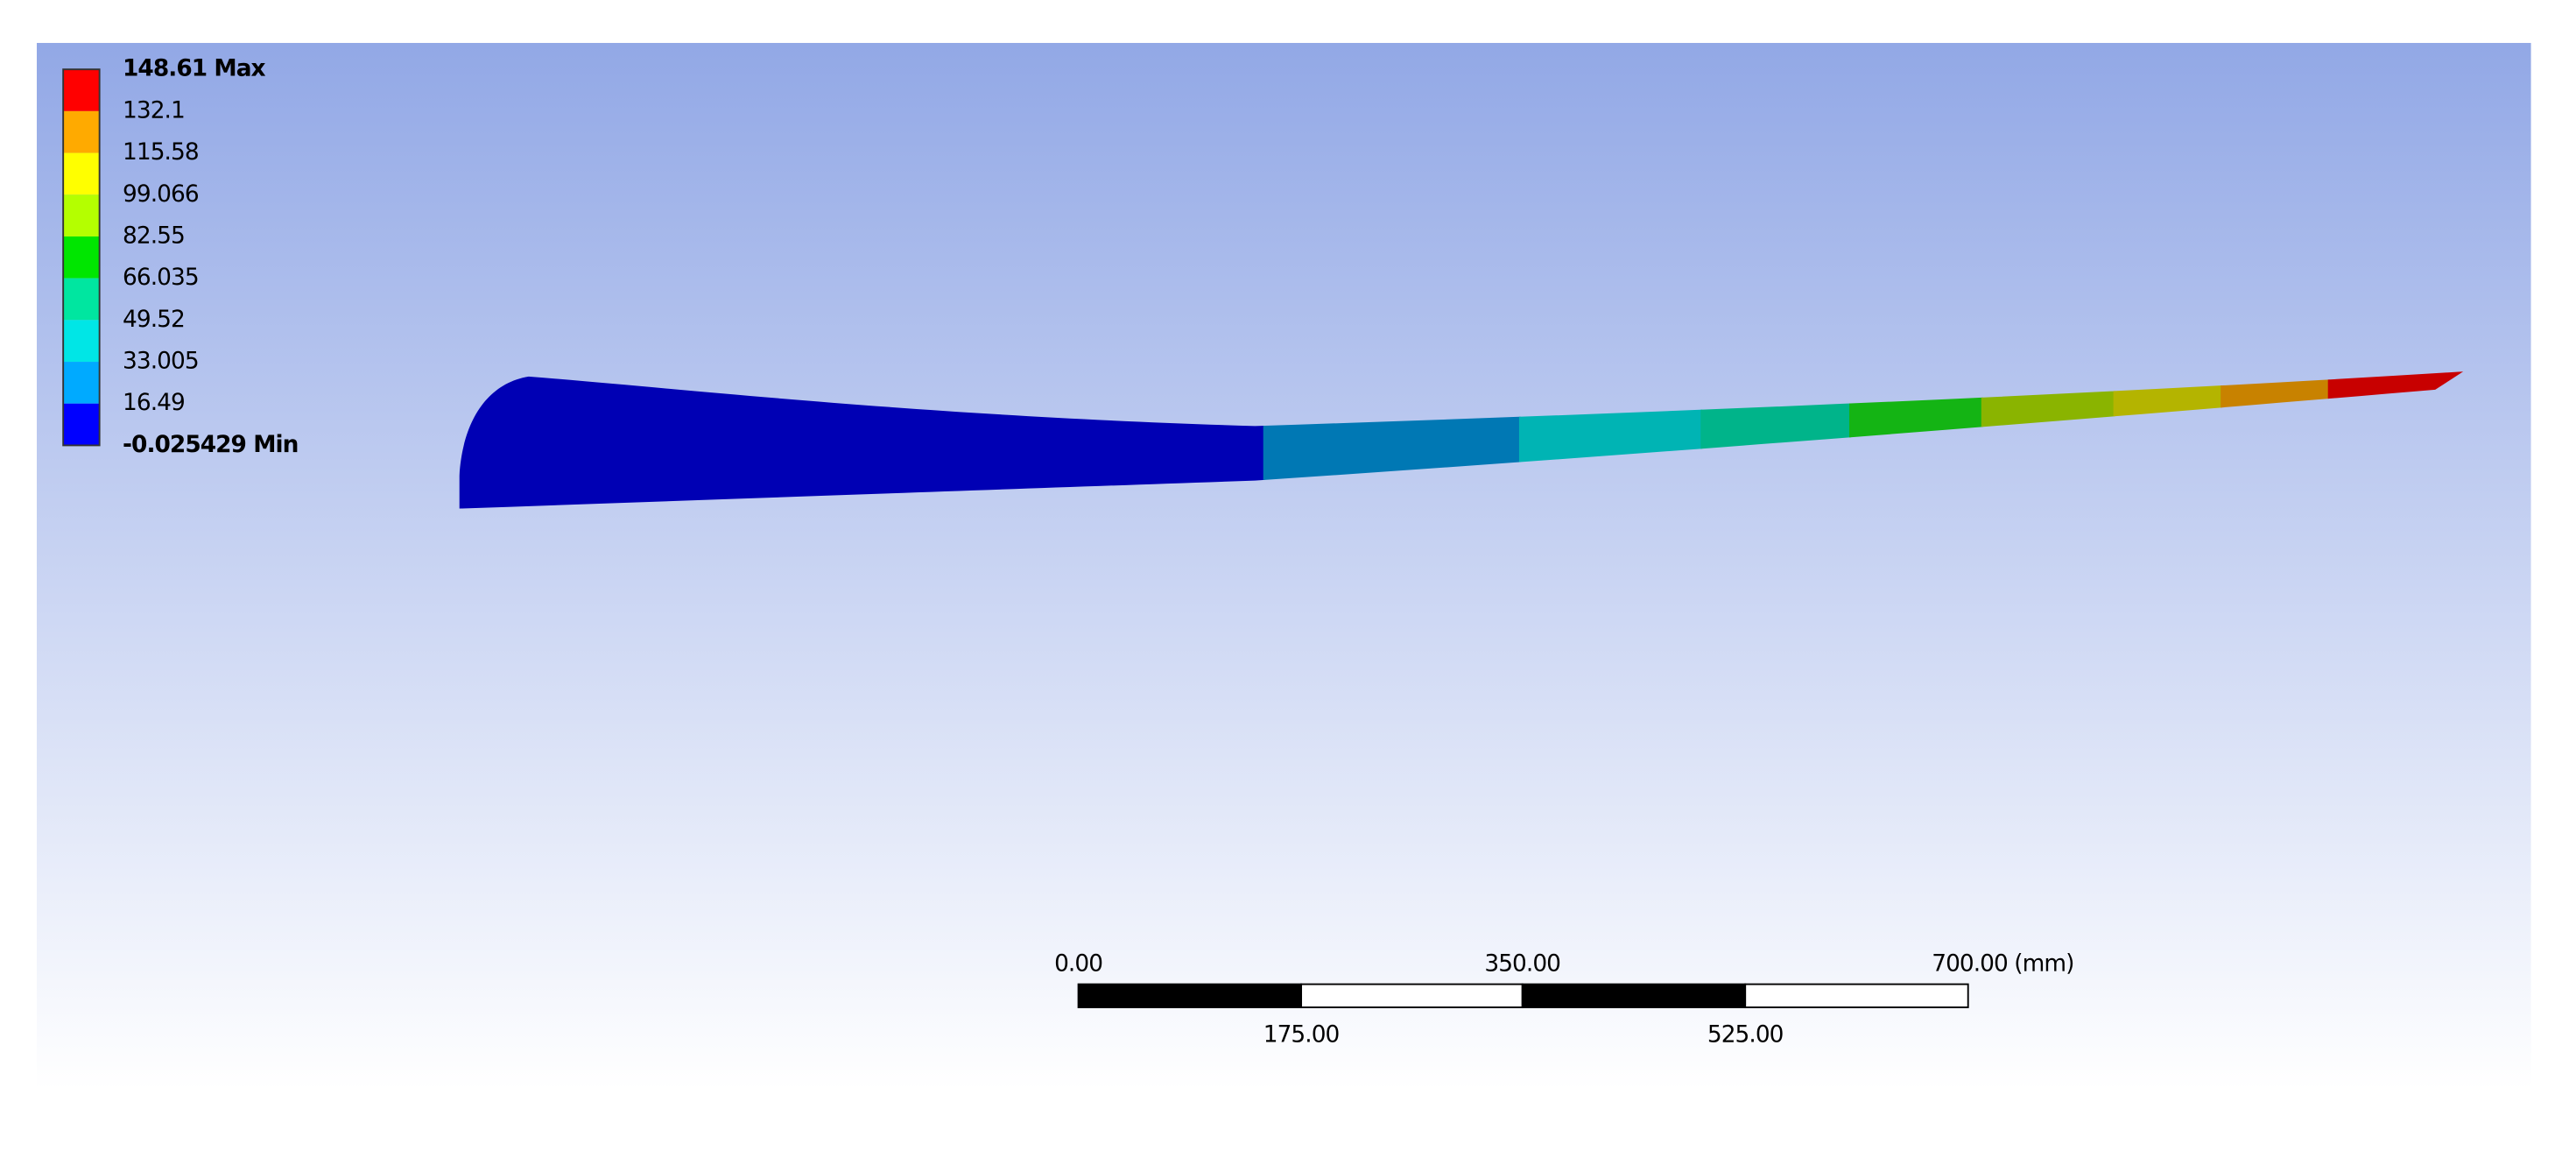  Describe the element at coordinates (154, 235) in the screenshot. I see `legend-label: 82.55` at that location.